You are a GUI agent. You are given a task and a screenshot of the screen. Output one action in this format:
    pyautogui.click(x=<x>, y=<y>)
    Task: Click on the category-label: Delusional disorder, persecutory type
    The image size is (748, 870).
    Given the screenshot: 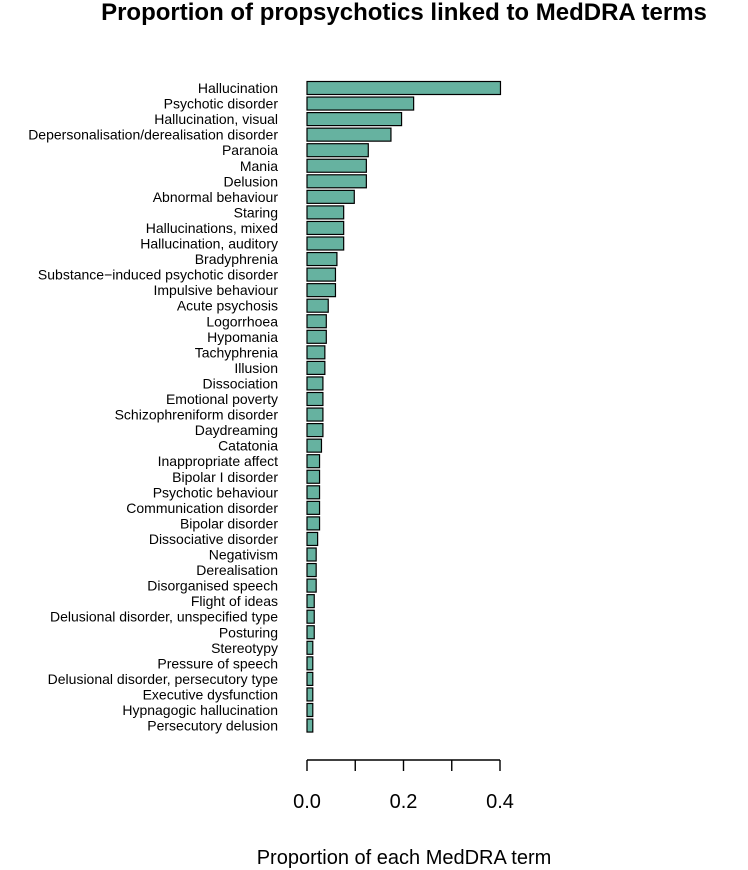 What is the action you would take?
    pyautogui.click(x=163, y=679)
    